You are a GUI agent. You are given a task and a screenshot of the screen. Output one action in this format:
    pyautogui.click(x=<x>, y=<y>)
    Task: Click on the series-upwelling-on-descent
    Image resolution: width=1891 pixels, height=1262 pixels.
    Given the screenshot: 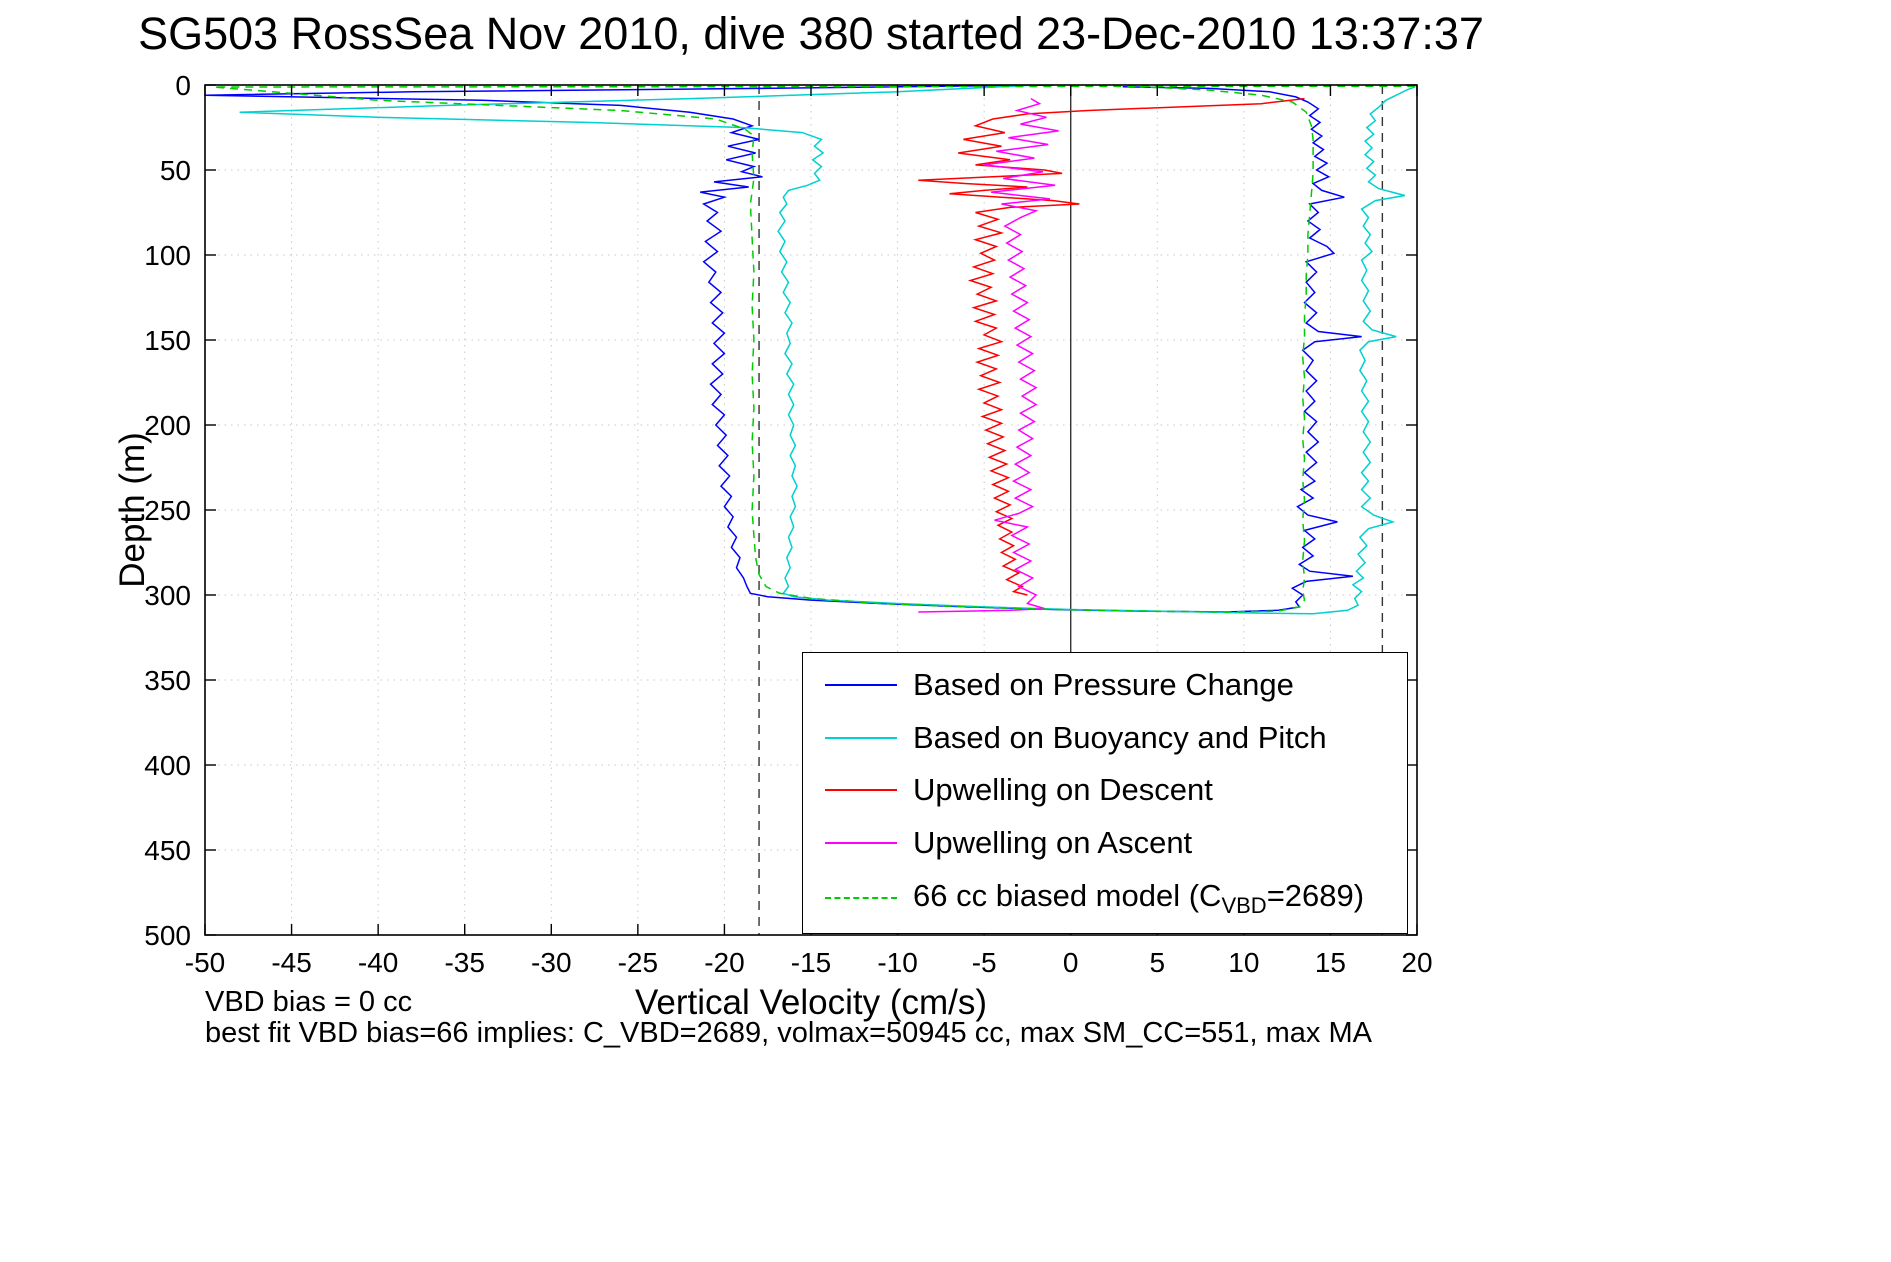 What is the action you would take?
    pyautogui.click(x=1111, y=346)
    